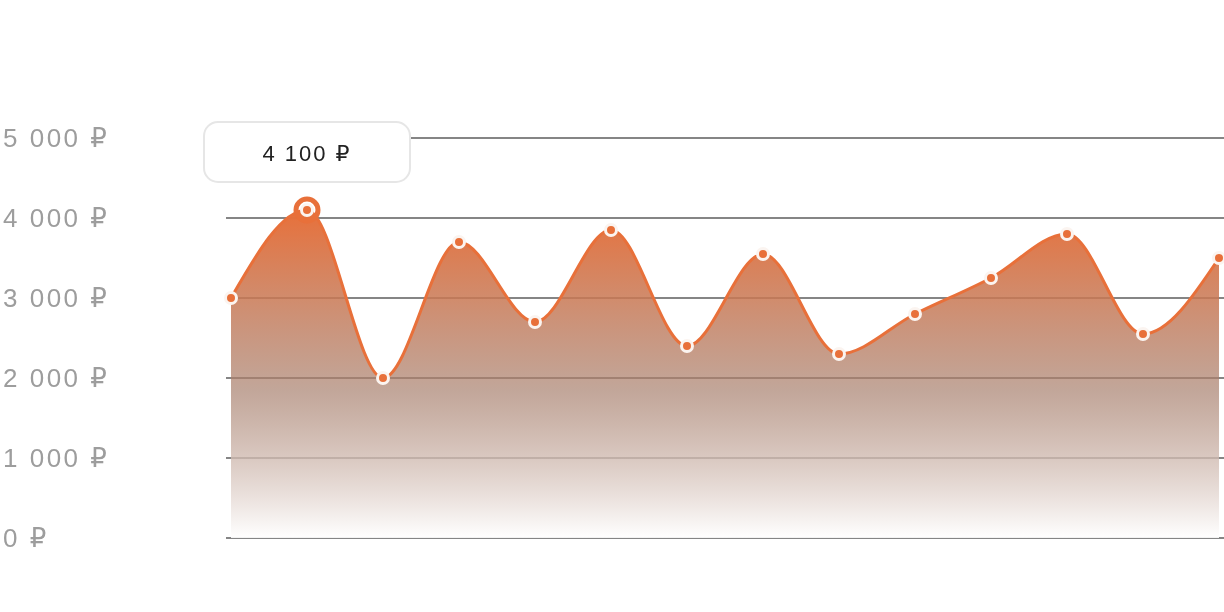 The width and height of the screenshot is (1224, 612). What do you see at coordinates (56, 138) in the screenshot?
I see `y-tick-label: 5 000 ₽` at bounding box center [56, 138].